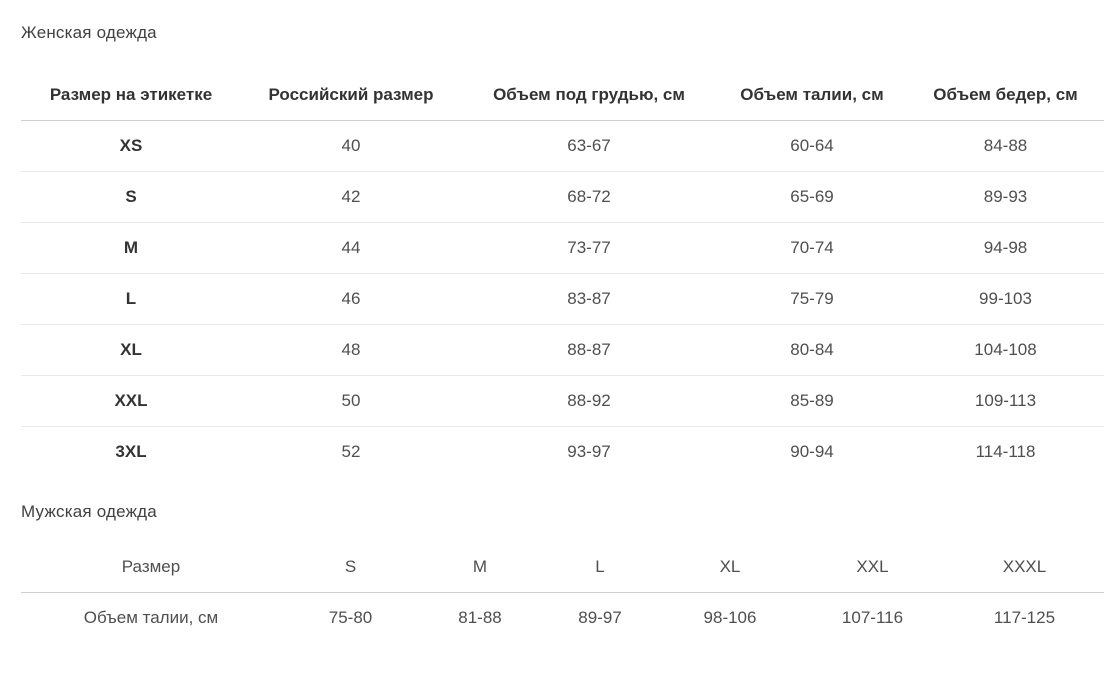 This screenshot has width=1120, height=680. What do you see at coordinates (589, 197) in the screenshot?
I see `table-cell: 68-72` at bounding box center [589, 197].